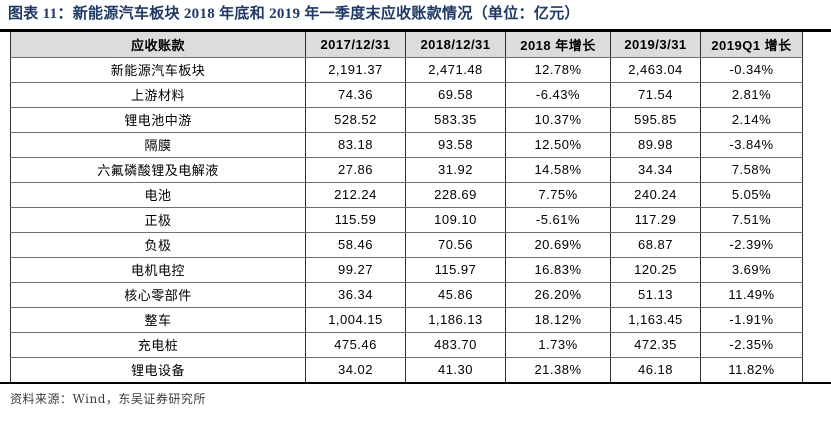 The height and width of the screenshot is (424, 831). Describe the element at coordinates (158, 244) in the screenshot. I see `row-label-cell: 负极` at that location.